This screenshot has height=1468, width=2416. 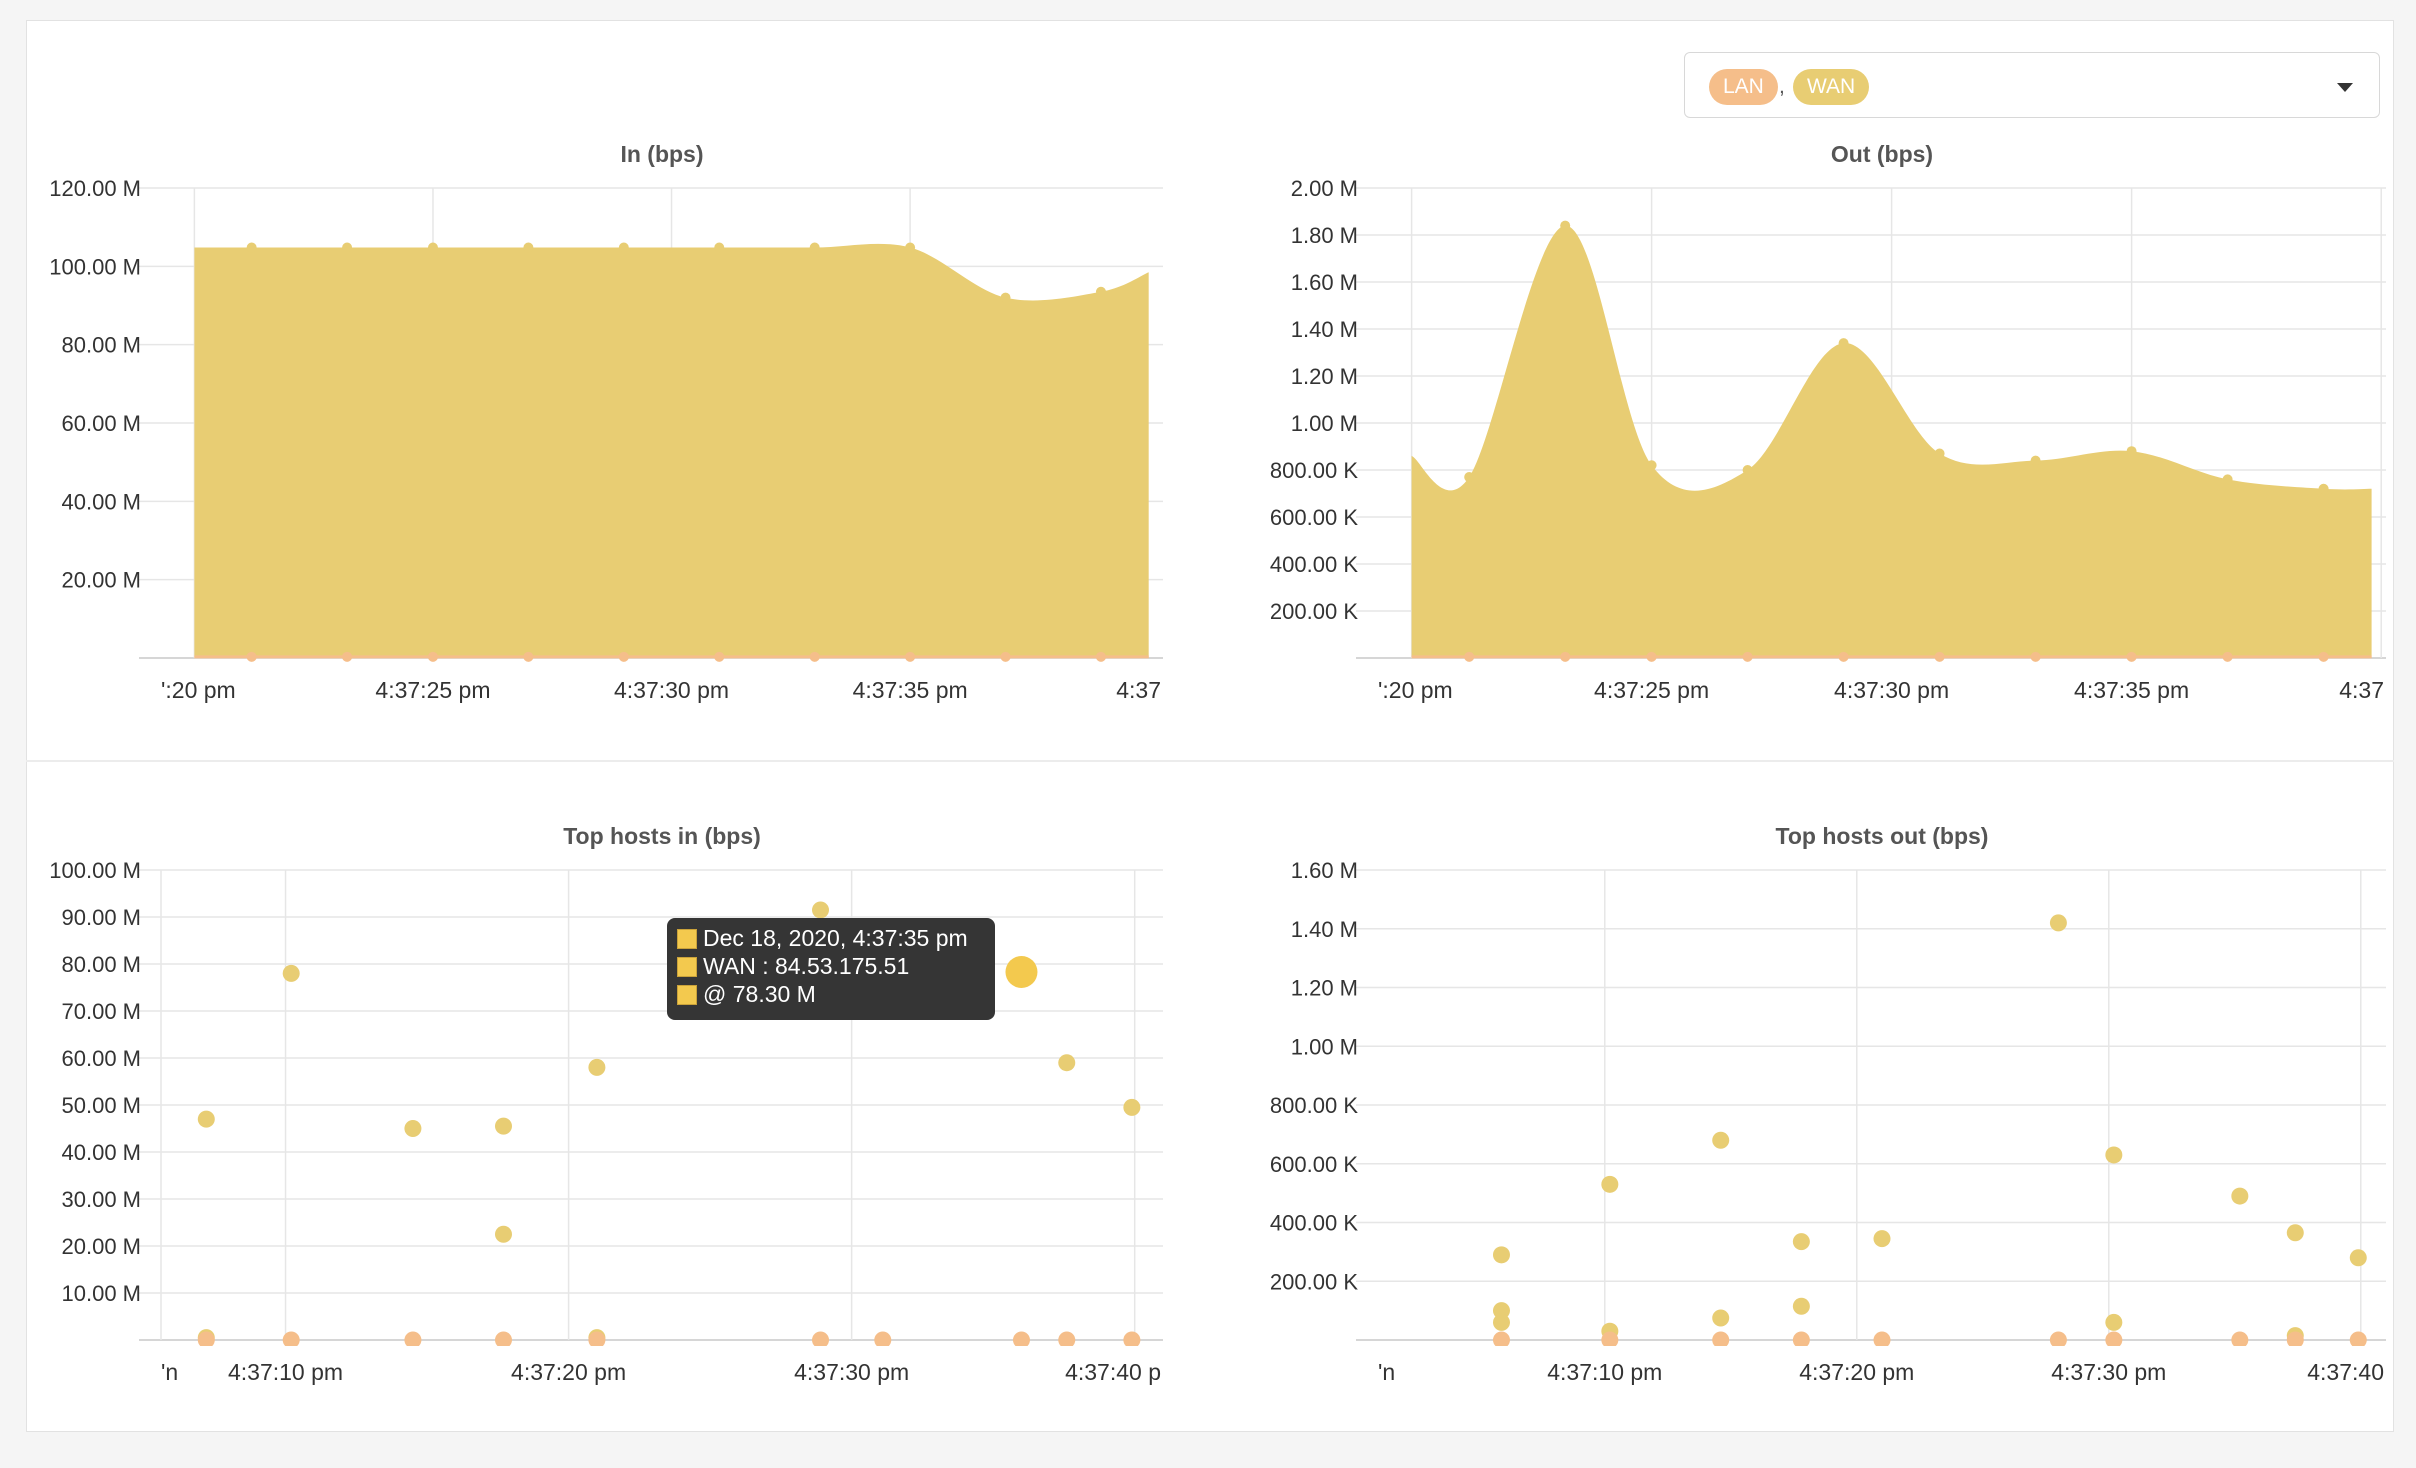 I want to click on y-tick-label: 1.20 M, so click(x=1324, y=376).